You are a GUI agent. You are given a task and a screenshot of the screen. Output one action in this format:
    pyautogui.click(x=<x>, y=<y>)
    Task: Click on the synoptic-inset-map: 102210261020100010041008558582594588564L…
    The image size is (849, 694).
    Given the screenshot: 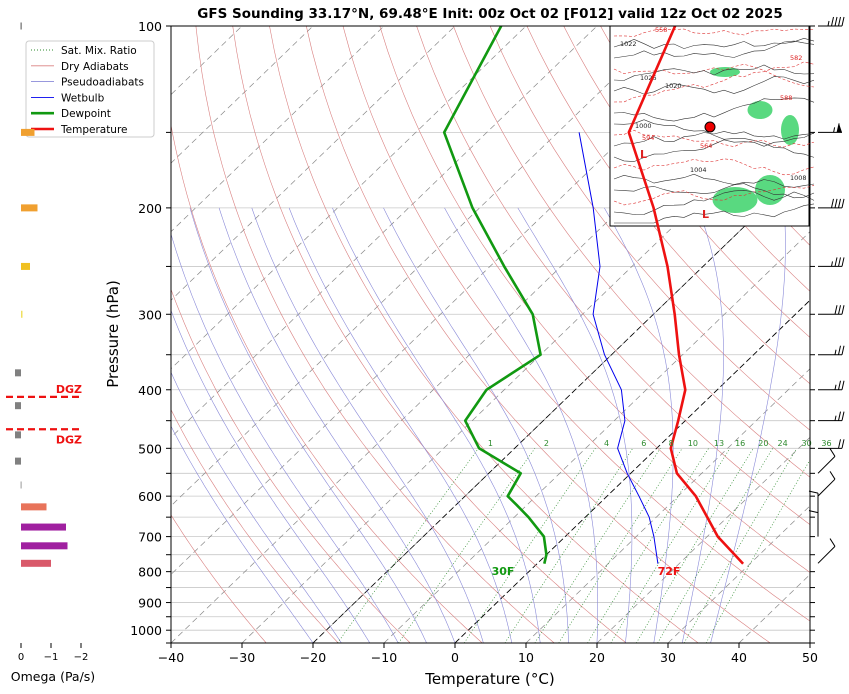 What is the action you would take?
    pyautogui.click(x=712, y=126)
    